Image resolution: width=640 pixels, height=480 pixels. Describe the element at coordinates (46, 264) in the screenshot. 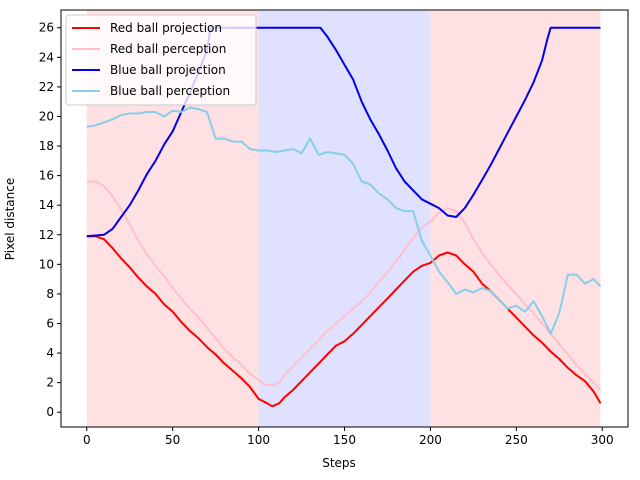

I see `y-tick-label: 10` at that location.